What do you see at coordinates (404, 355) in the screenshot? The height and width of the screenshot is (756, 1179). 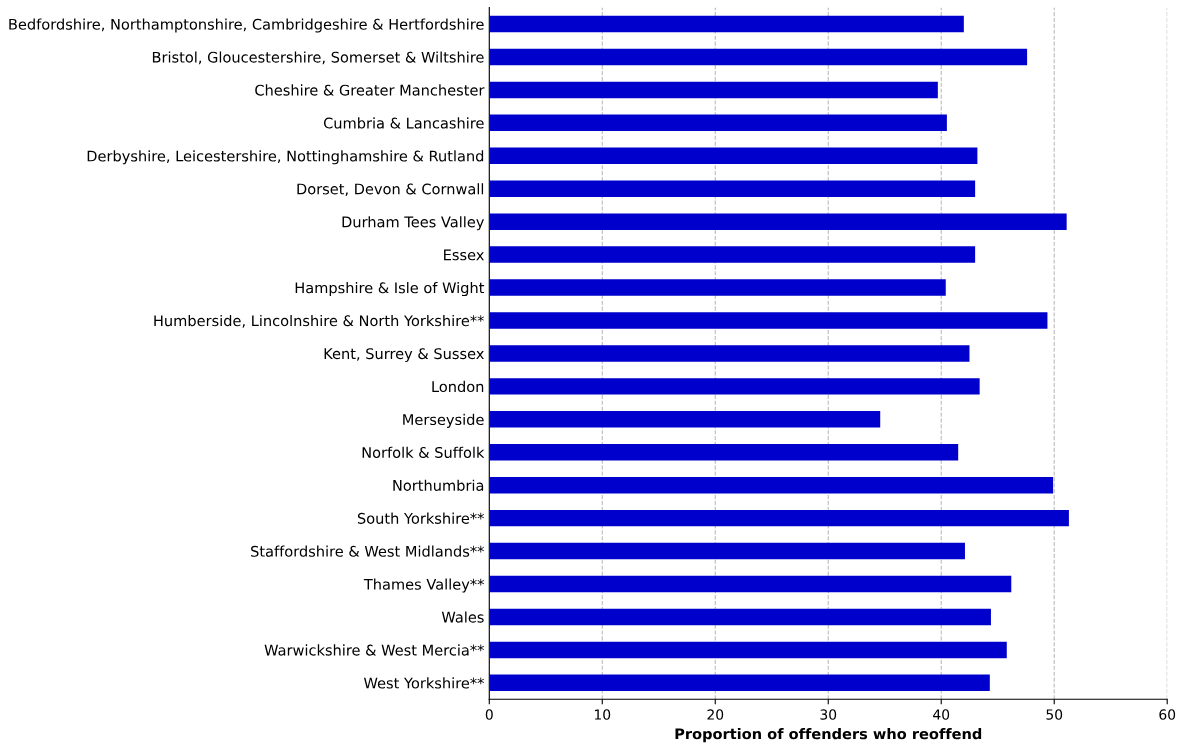 I see `y-tick-label: Kent, Surrey & Sussex` at bounding box center [404, 355].